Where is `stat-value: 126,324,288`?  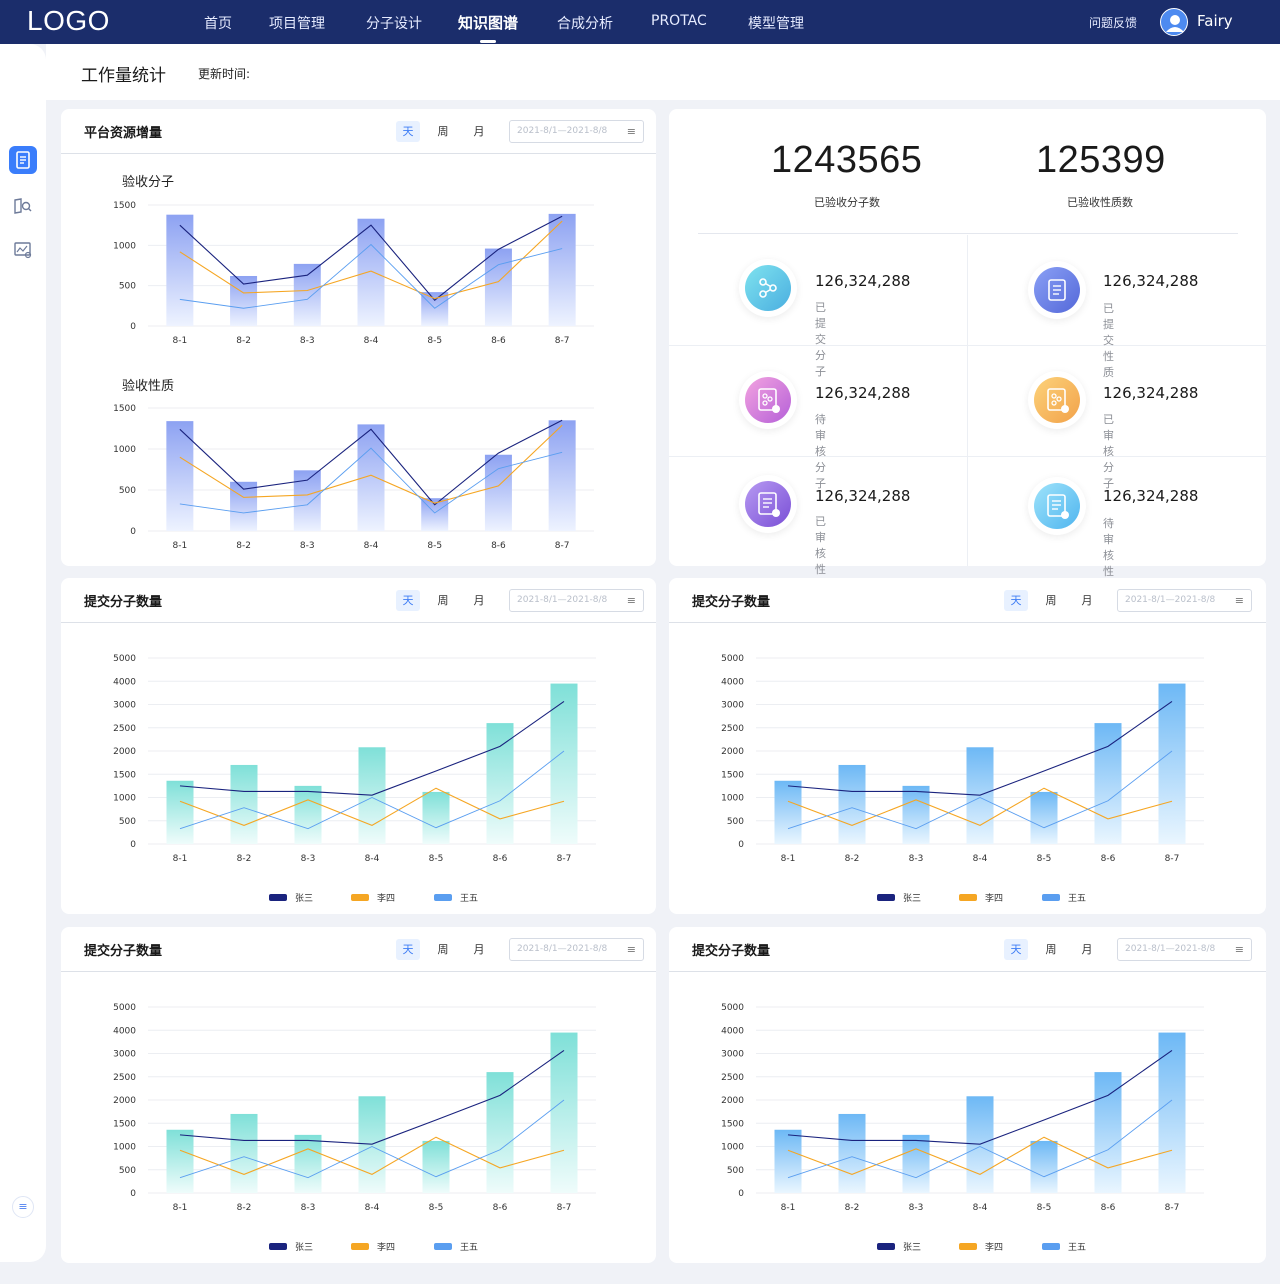
stat-value: 126,324,288 is located at coordinates (863, 496).